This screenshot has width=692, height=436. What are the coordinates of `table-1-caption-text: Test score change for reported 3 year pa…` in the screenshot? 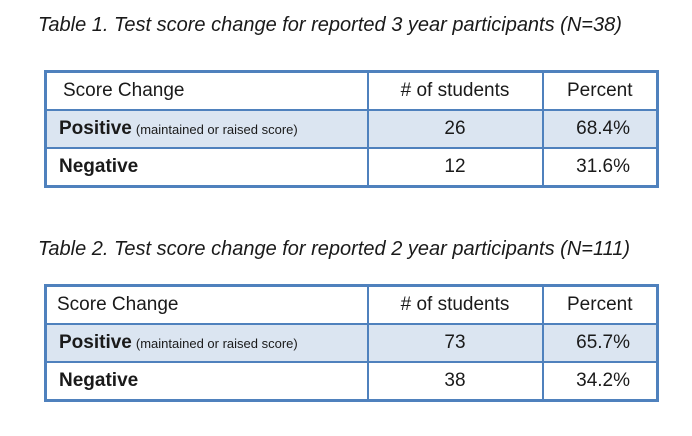 It's located at (368, 25).